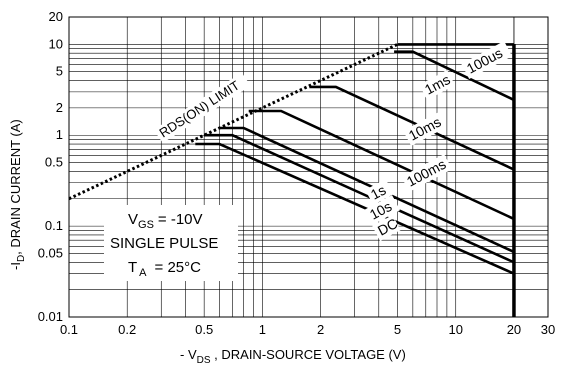 The height and width of the screenshot is (366, 566). Describe the element at coordinates (127, 329) in the screenshot. I see `x-tick-label: 0.2` at that location.